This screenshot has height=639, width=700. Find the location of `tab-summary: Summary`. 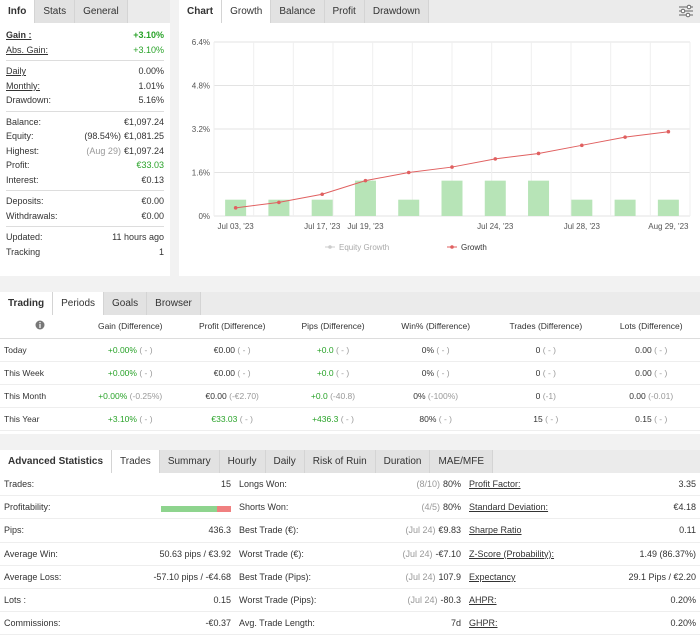

tab-summary: Summary is located at coordinates (189, 461).